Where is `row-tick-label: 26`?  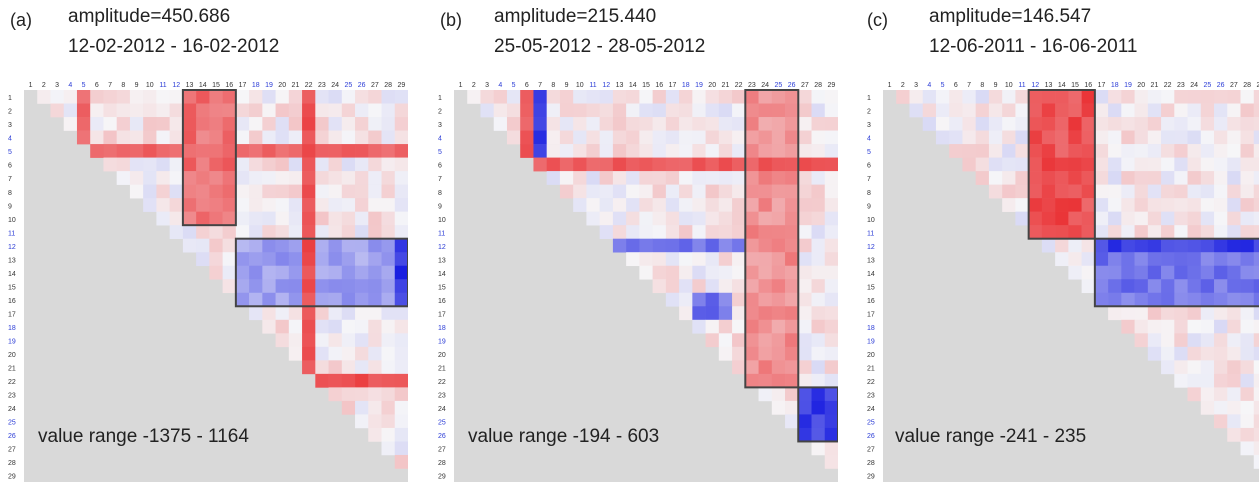 row-tick-label: 26 is located at coordinates (442, 436).